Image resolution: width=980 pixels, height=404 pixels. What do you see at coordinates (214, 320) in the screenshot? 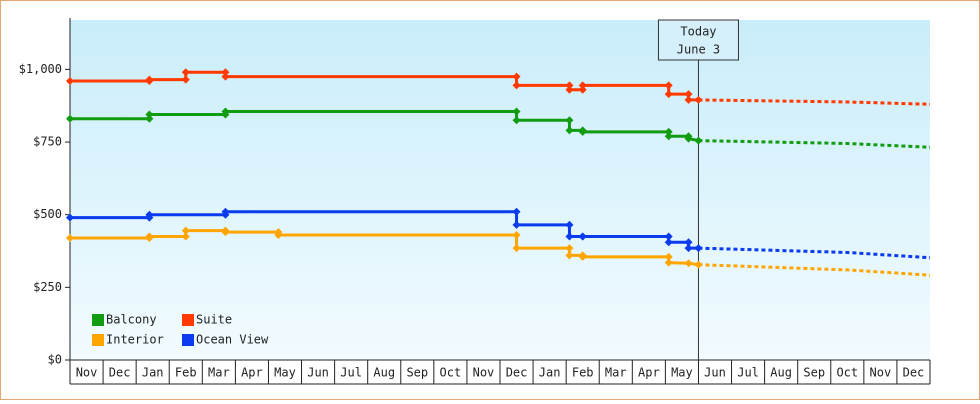
I see `legend-label: Suite` at bounding box center [214, 320].